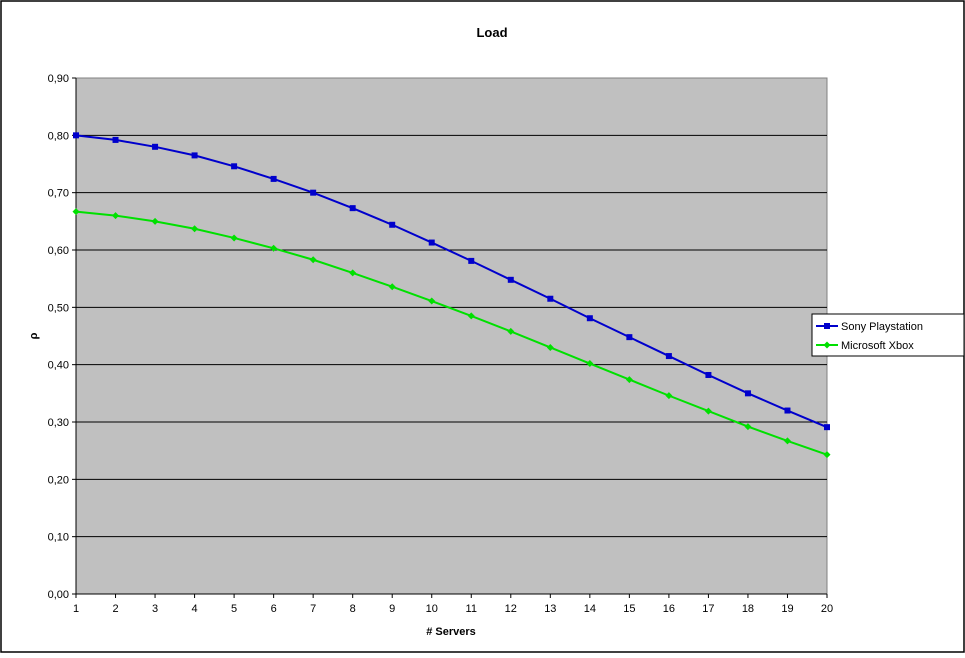 The image size is (965, 658). Describe the element at coordinates (58, 366) in the screenshot. I see `y-tick-label: 0,40` at that location.